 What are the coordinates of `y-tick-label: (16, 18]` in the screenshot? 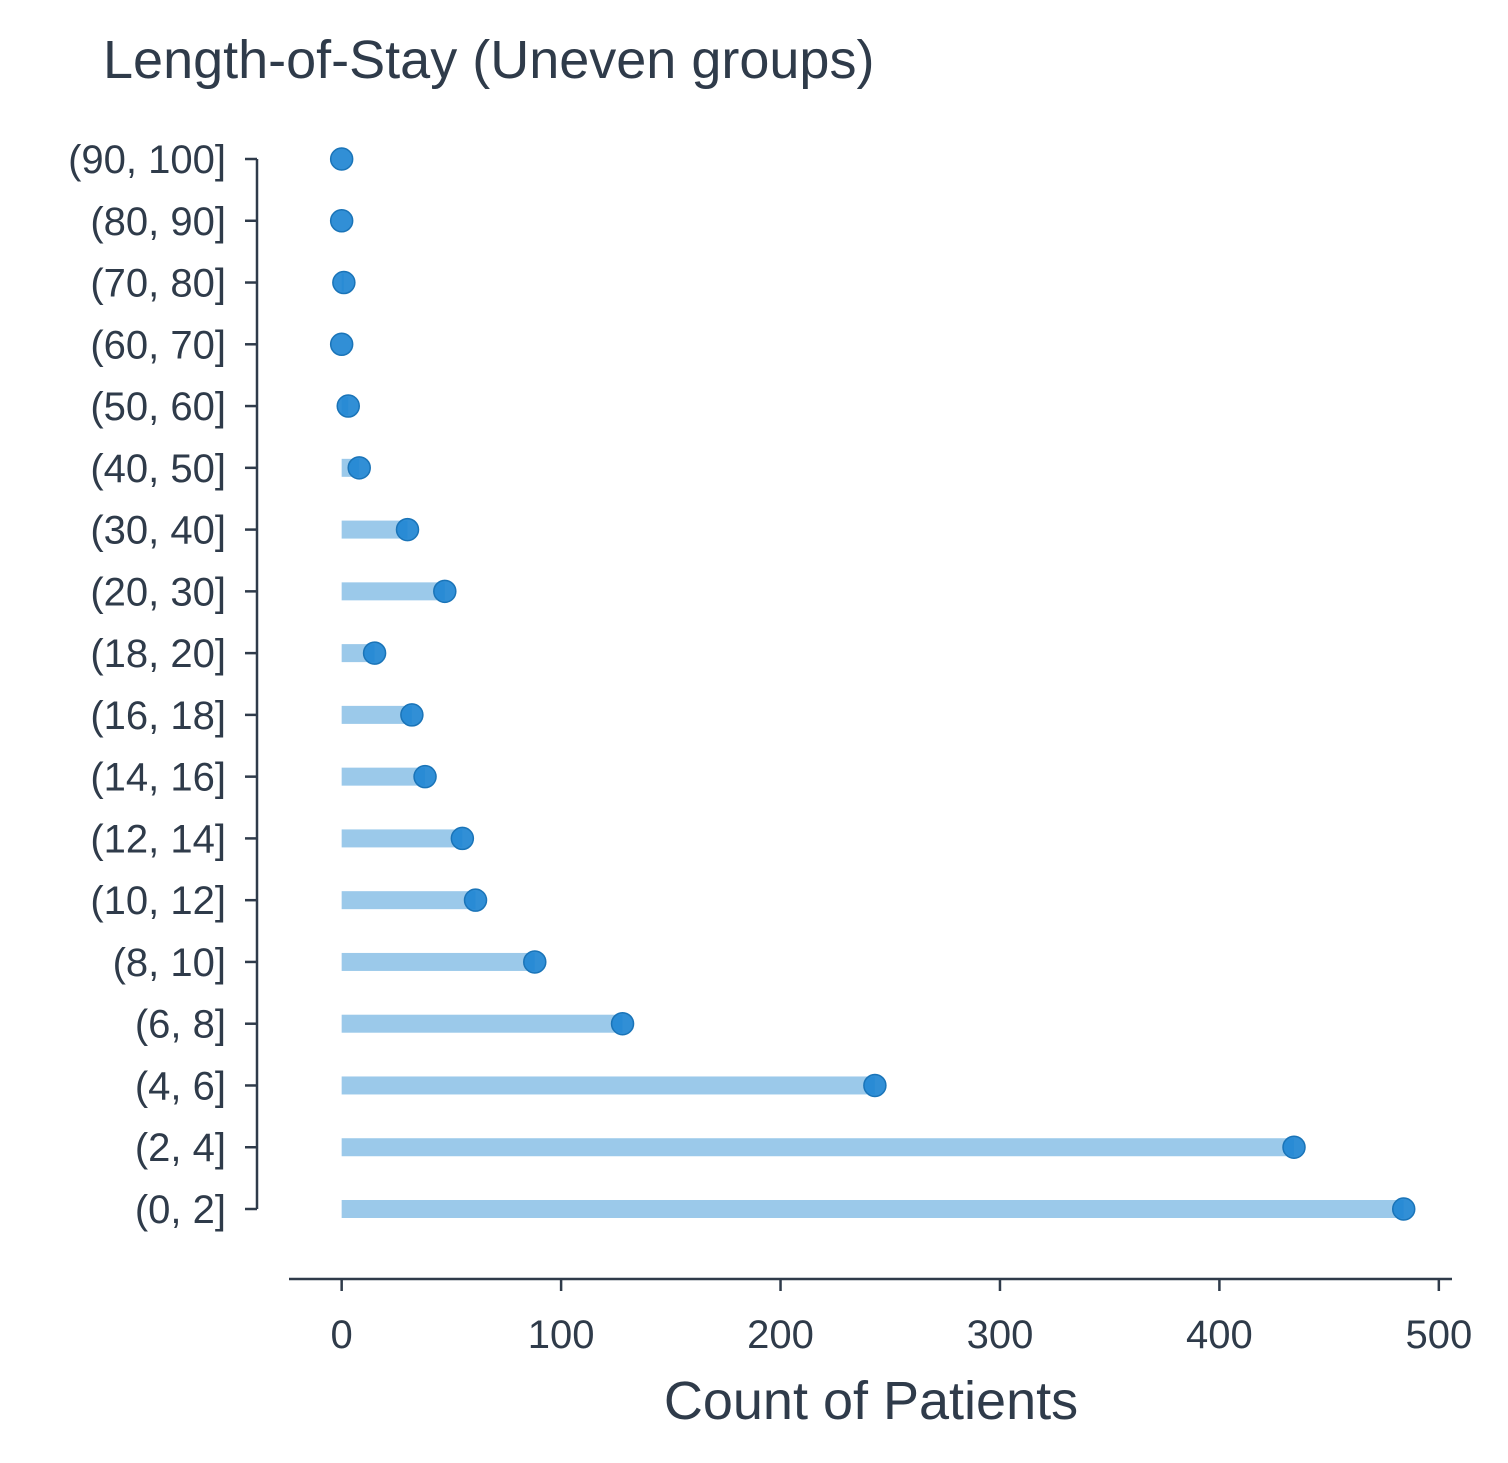 It's located at (158, 716).